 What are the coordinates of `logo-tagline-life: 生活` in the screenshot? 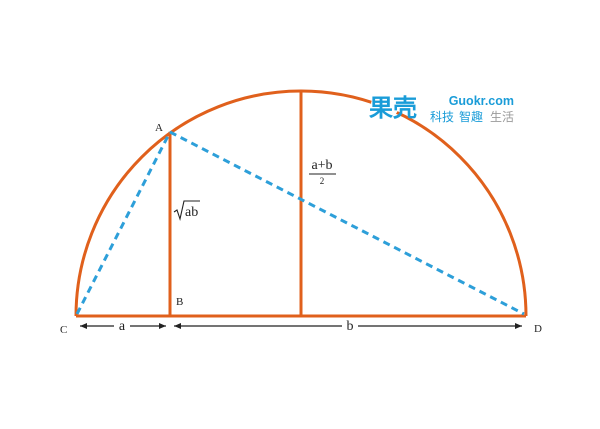 It's located at (502, 117).